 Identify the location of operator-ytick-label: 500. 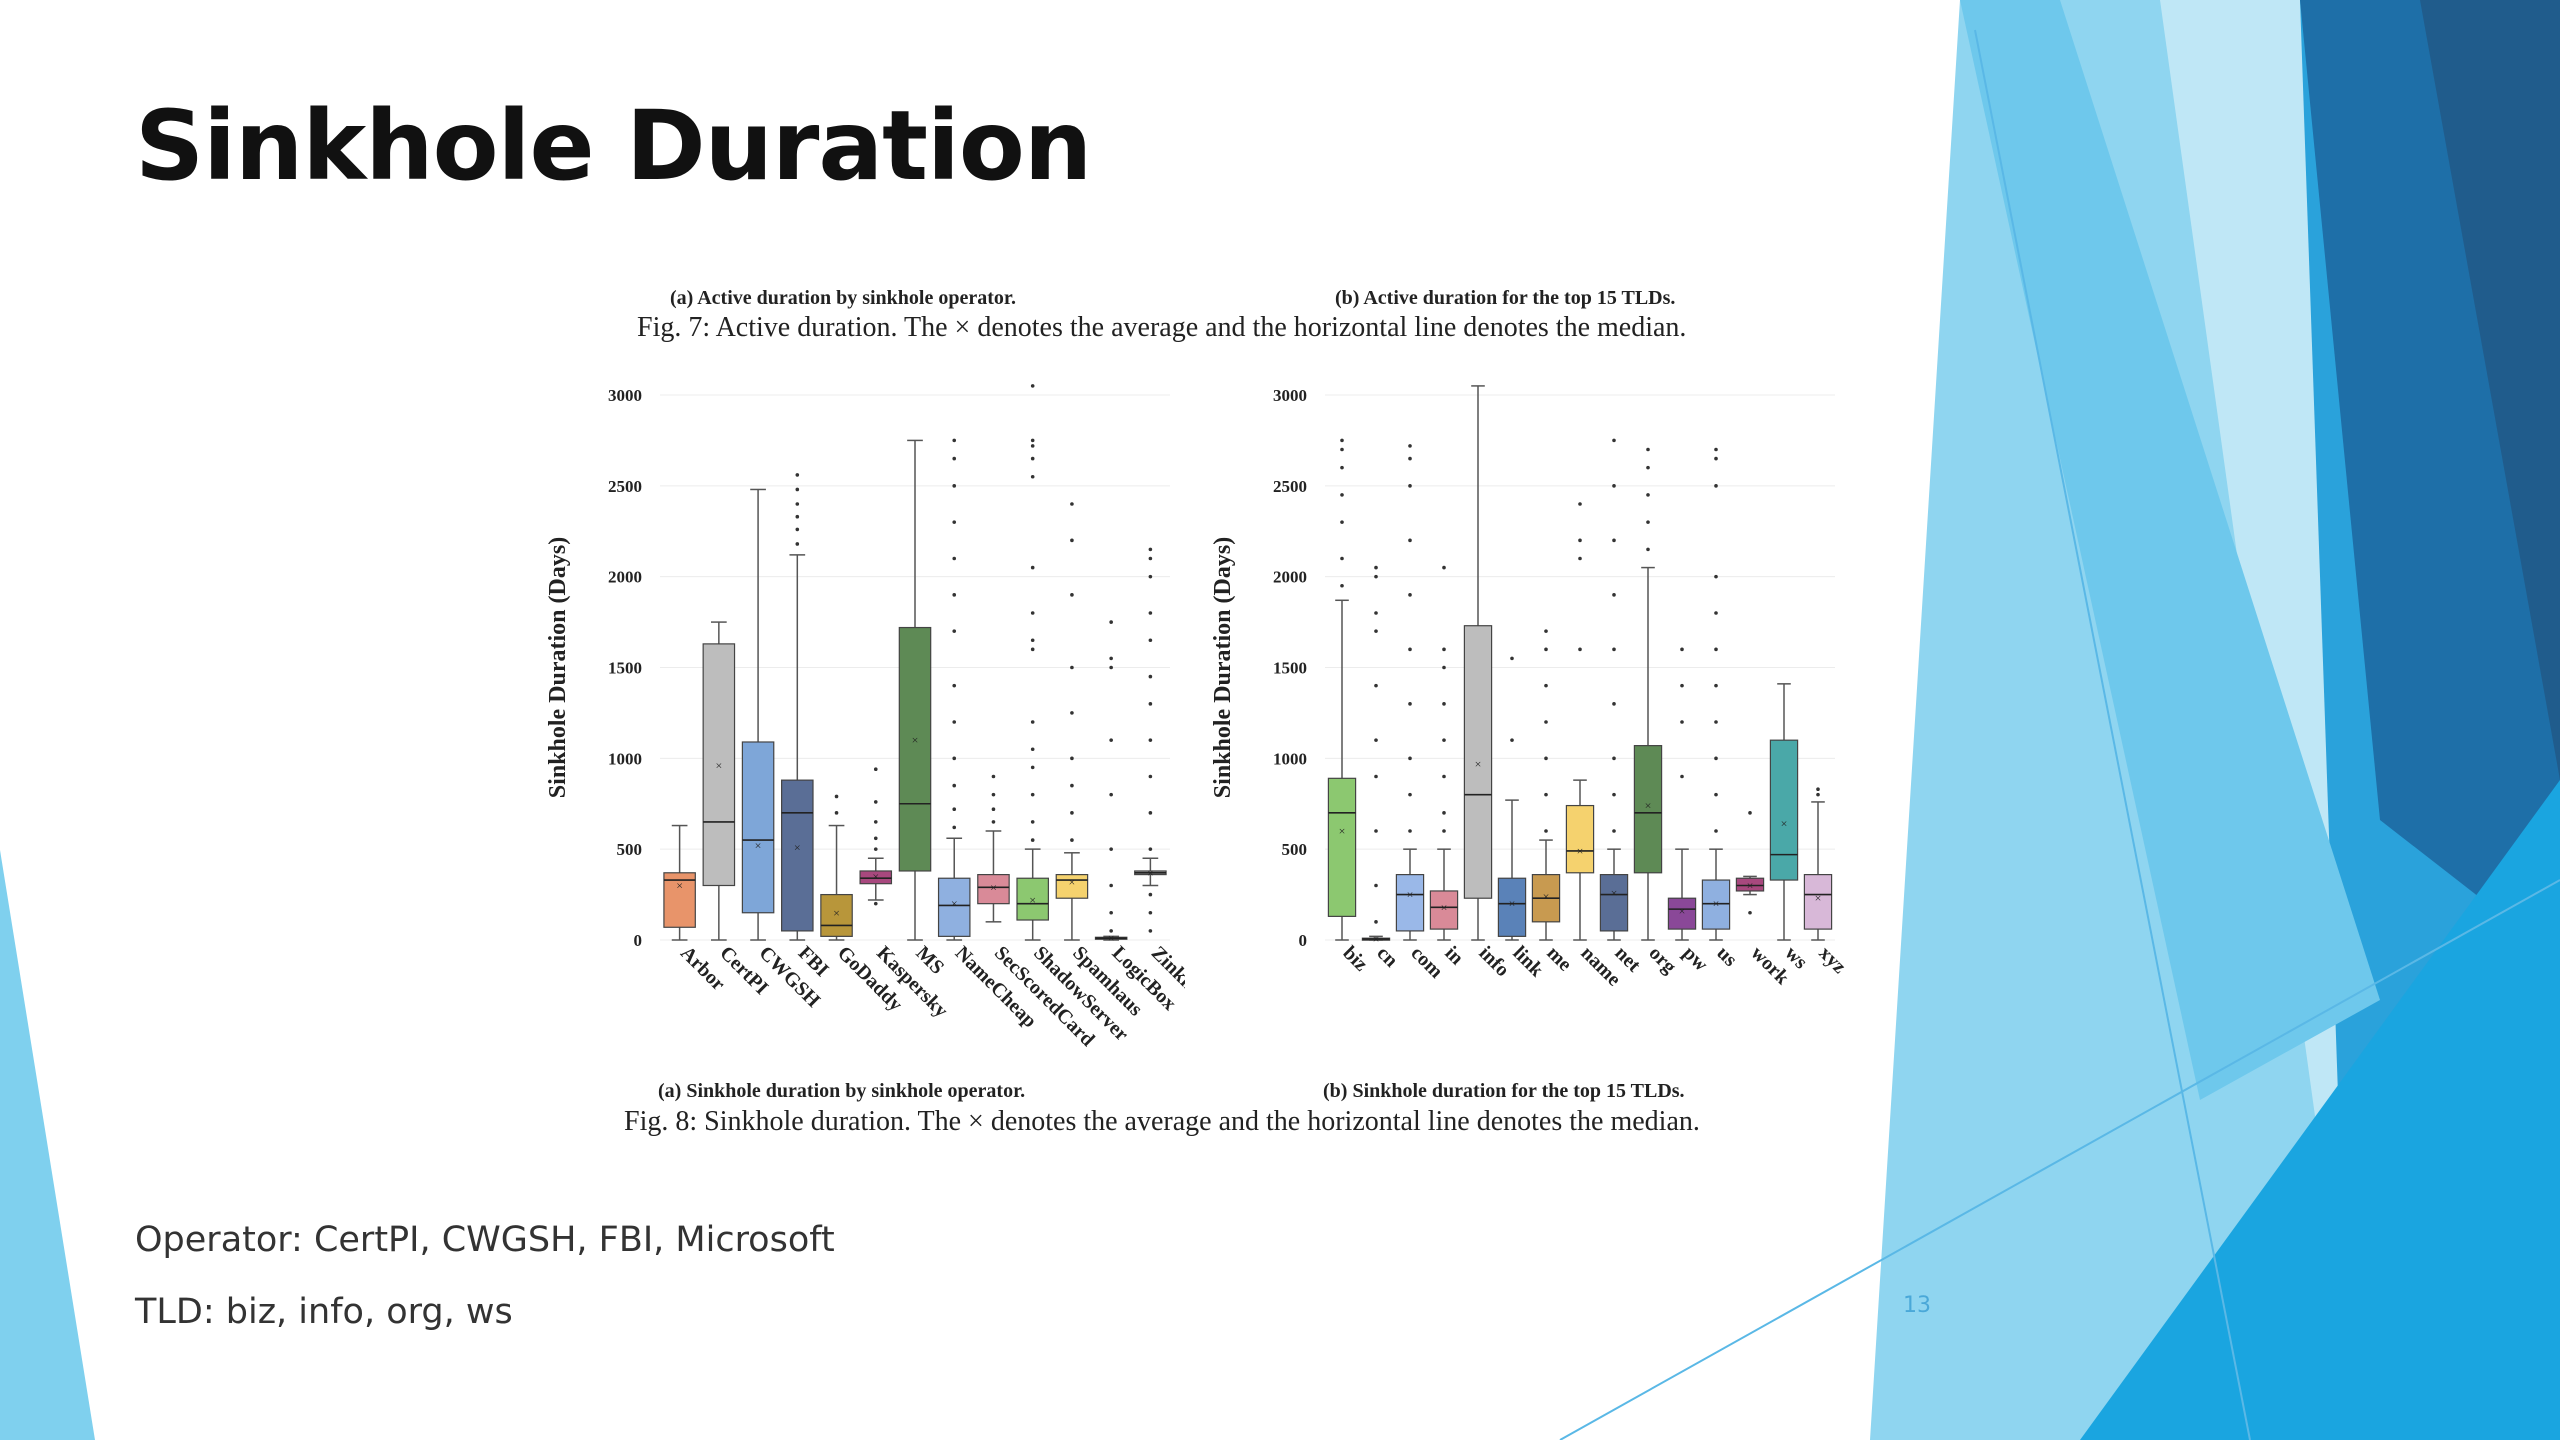
(630, 849).